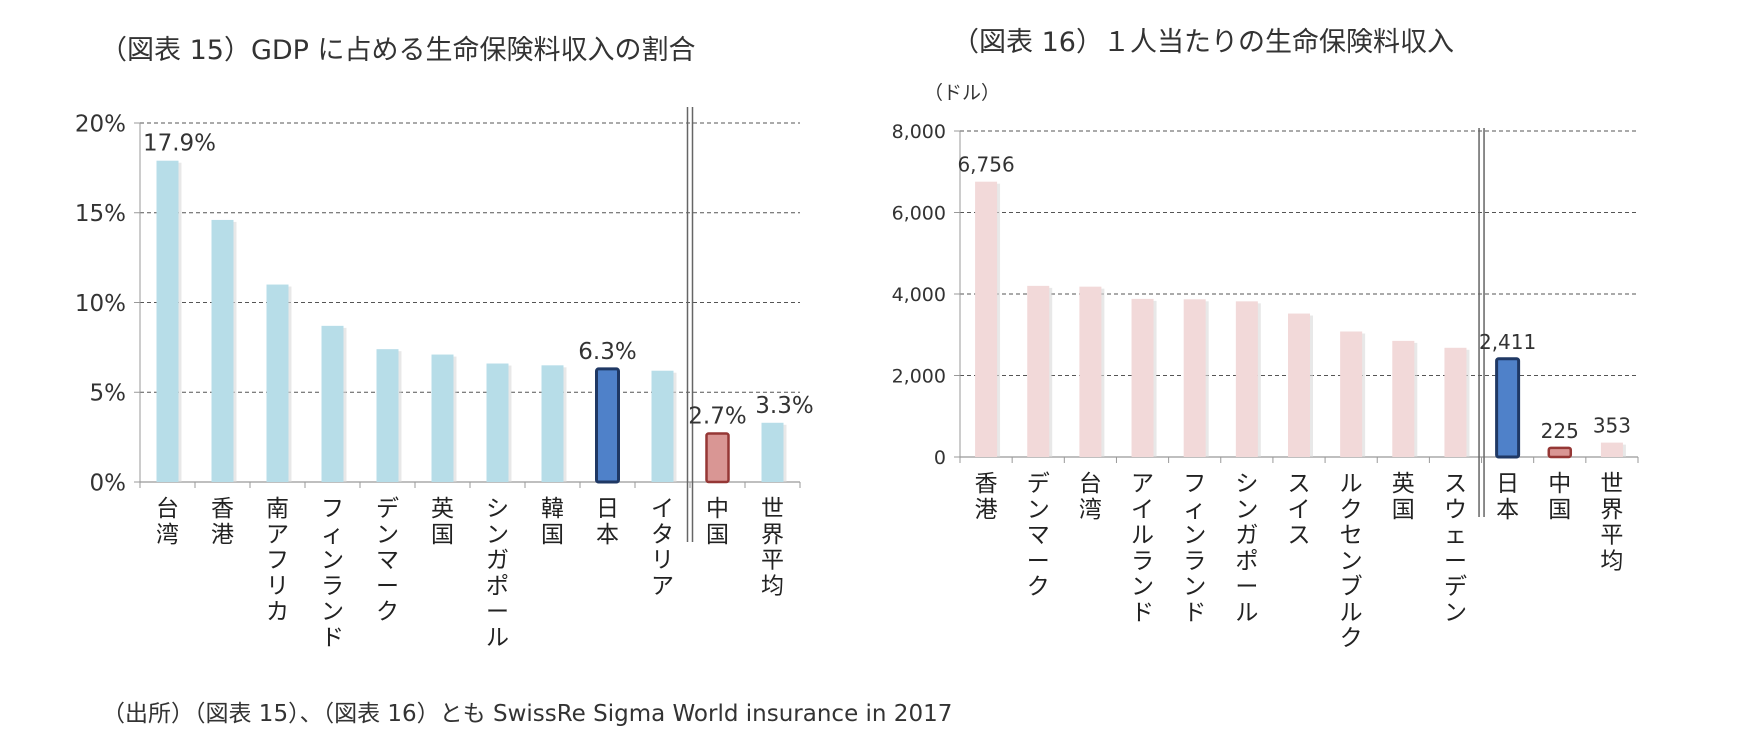 The image size is (1739, 744). Describe the element at coordinates (1142, 548) in the screenshot. I see `right-category-label: アイルランド` at that location.